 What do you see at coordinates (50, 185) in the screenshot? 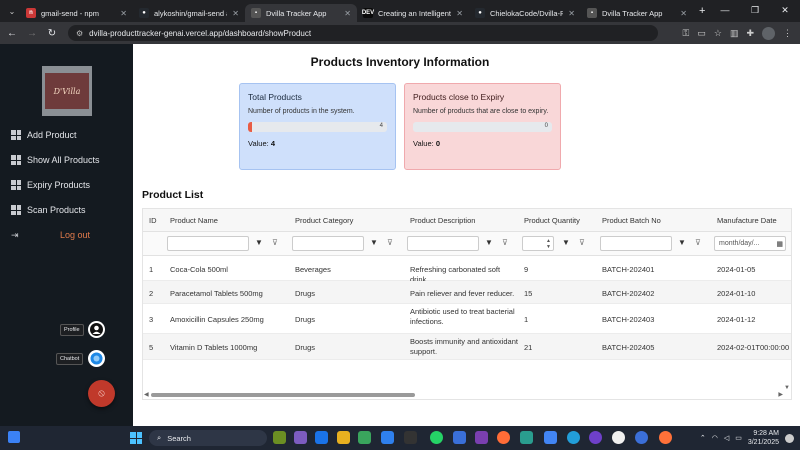
I see `sidebar-item-expiry-products: Expiry Products` at bounding box center [50, 185].